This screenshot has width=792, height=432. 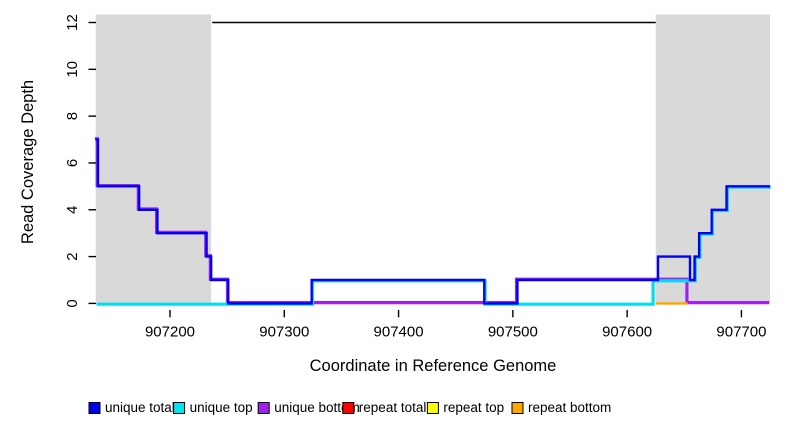 What do you see at coordinates (741, 332) in the screenshot?
I see `x-axis-tick-label: 907700` at bounding box center [741, 332].